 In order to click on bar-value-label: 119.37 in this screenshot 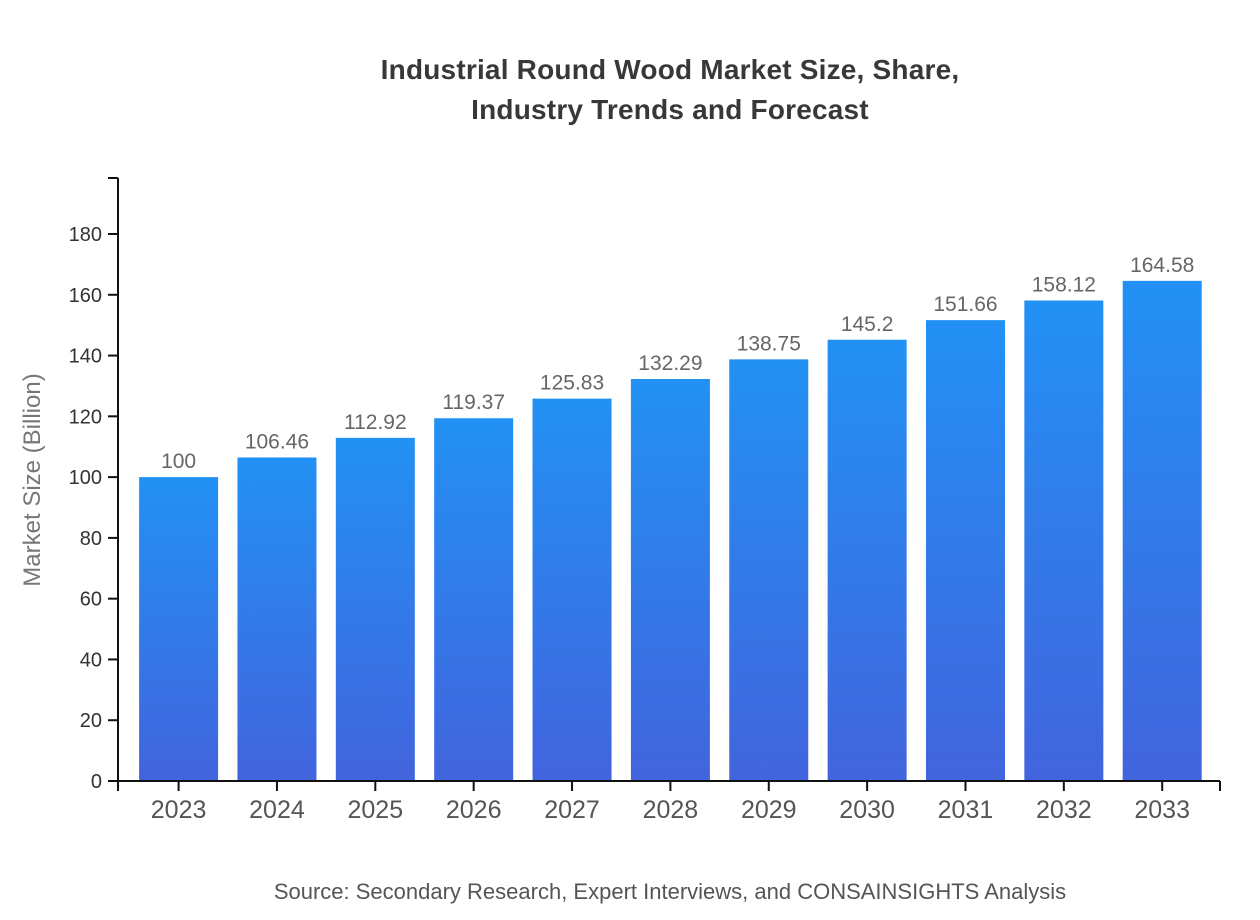, I will do `click(473, 402)`.